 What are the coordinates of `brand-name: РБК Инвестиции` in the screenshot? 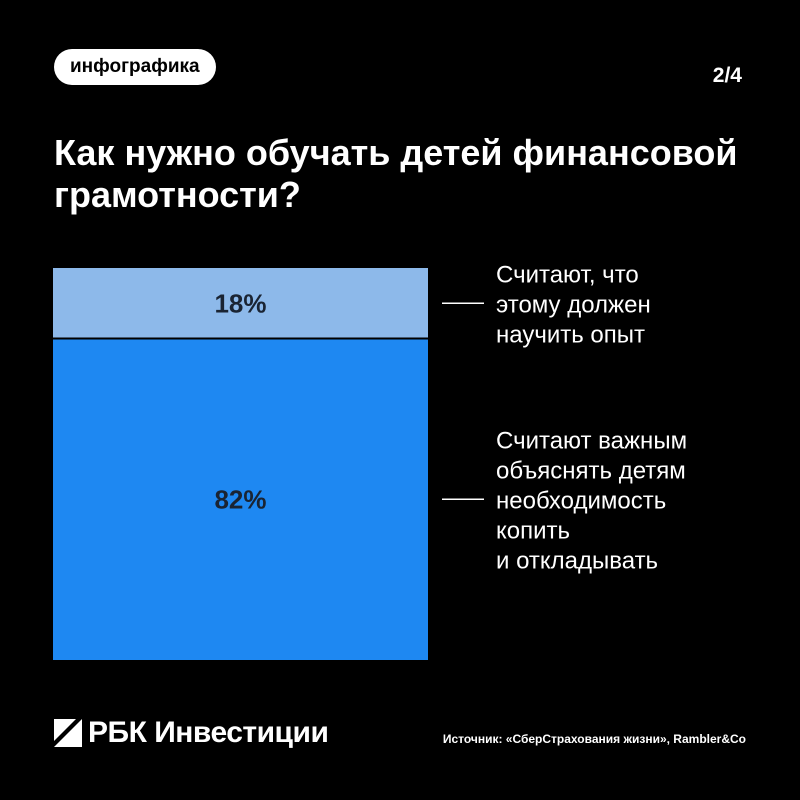 It's located at (208, 732).